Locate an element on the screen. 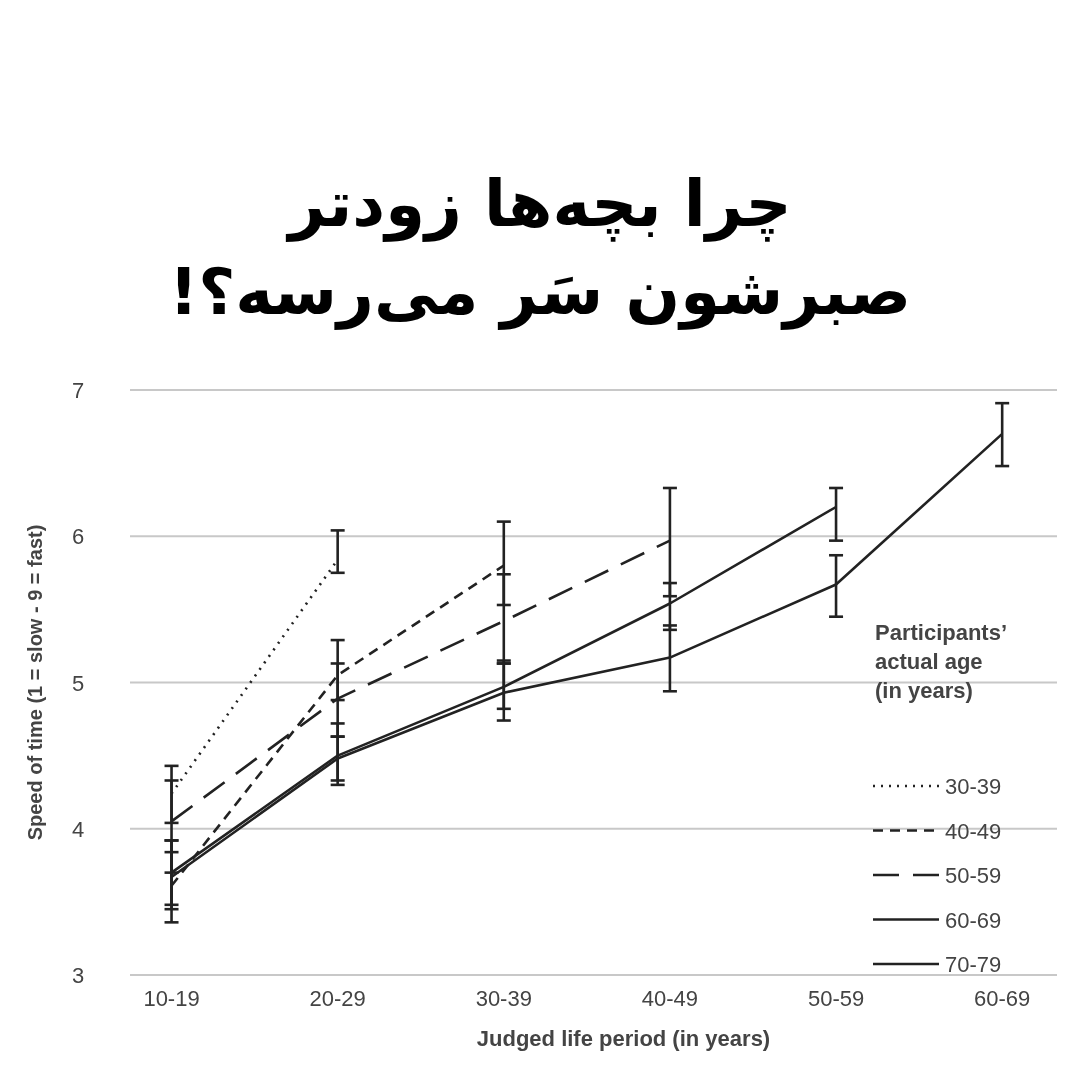 Image resolution: width=1080 pixels, height=1080 pixels. x-tick-label: 20-29 is located at coordinates (337, 998).